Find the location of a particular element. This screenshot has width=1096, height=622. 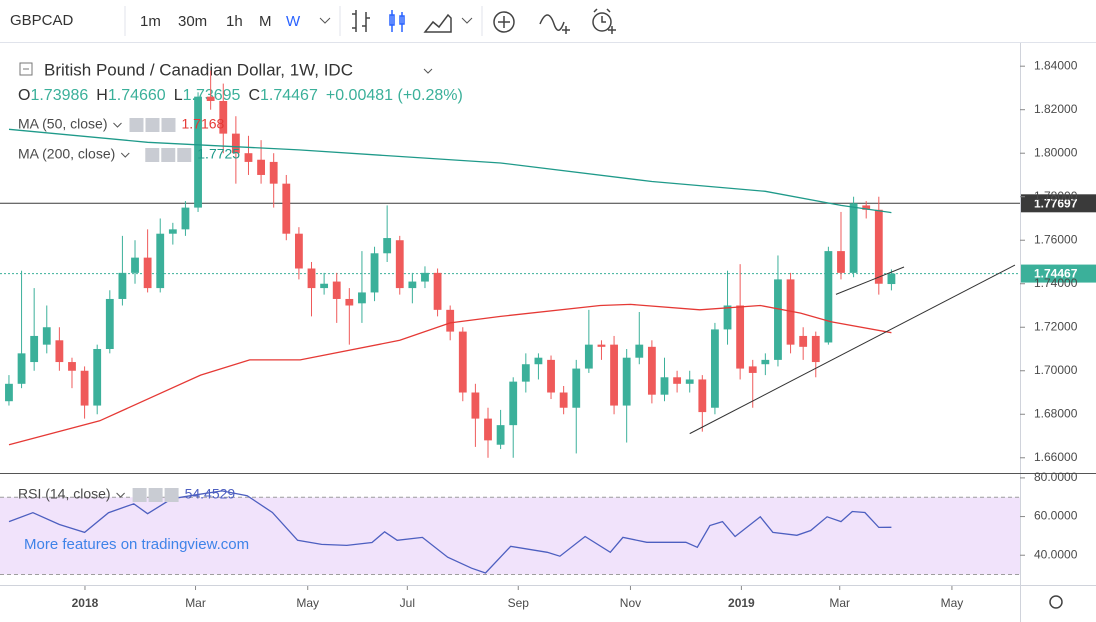

y-tick-label: 1.82000 is located at coordinates (1056, 109).